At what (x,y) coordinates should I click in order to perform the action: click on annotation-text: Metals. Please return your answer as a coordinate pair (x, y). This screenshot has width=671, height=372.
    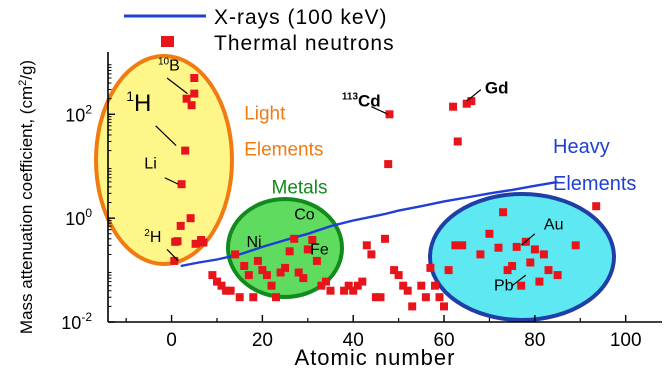
    Looking at the image, I should click on (300, 187).